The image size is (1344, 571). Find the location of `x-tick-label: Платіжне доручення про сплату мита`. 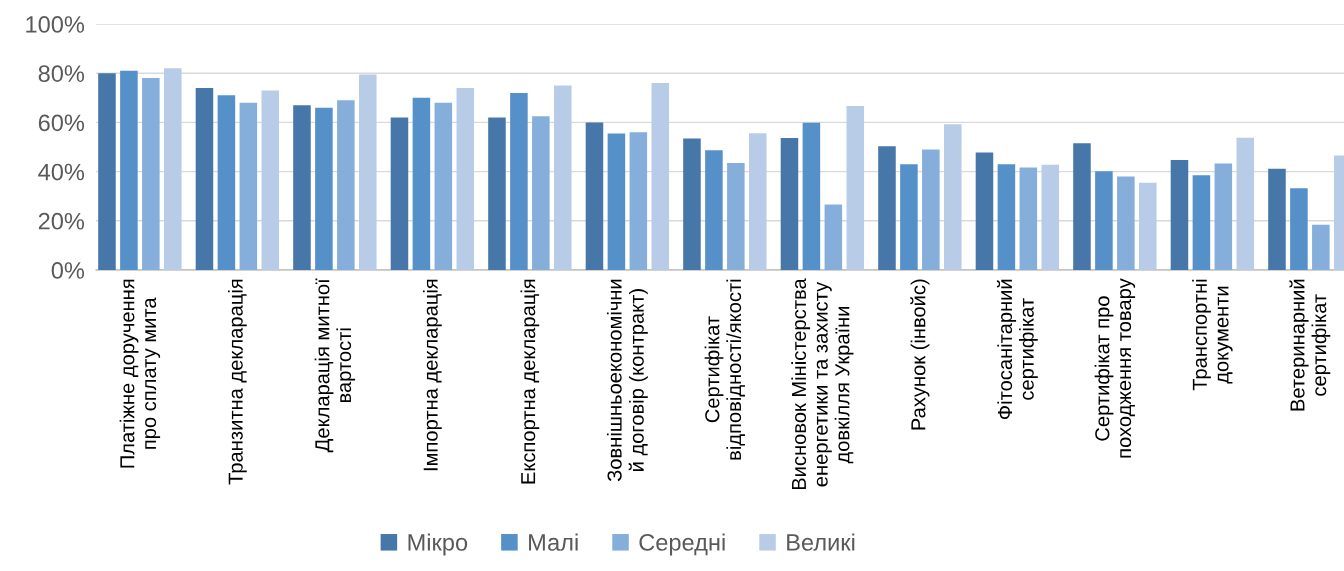

x-tick-label: Платіжне доручення про сплату мита is located at coordinates (140, 373).